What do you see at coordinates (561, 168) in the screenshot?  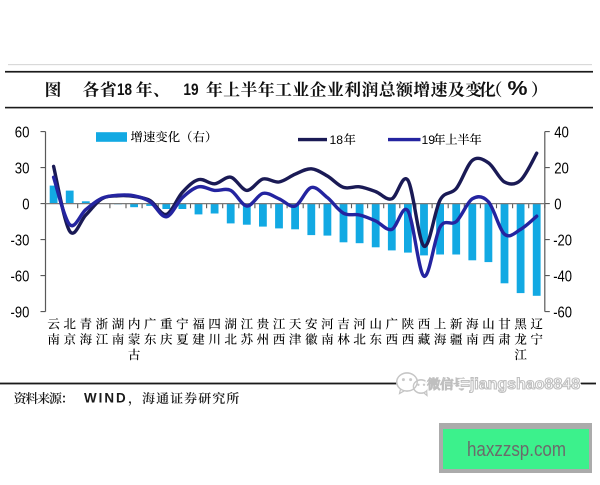 I see `svg-text: 20` at bounding box center [561, 168].